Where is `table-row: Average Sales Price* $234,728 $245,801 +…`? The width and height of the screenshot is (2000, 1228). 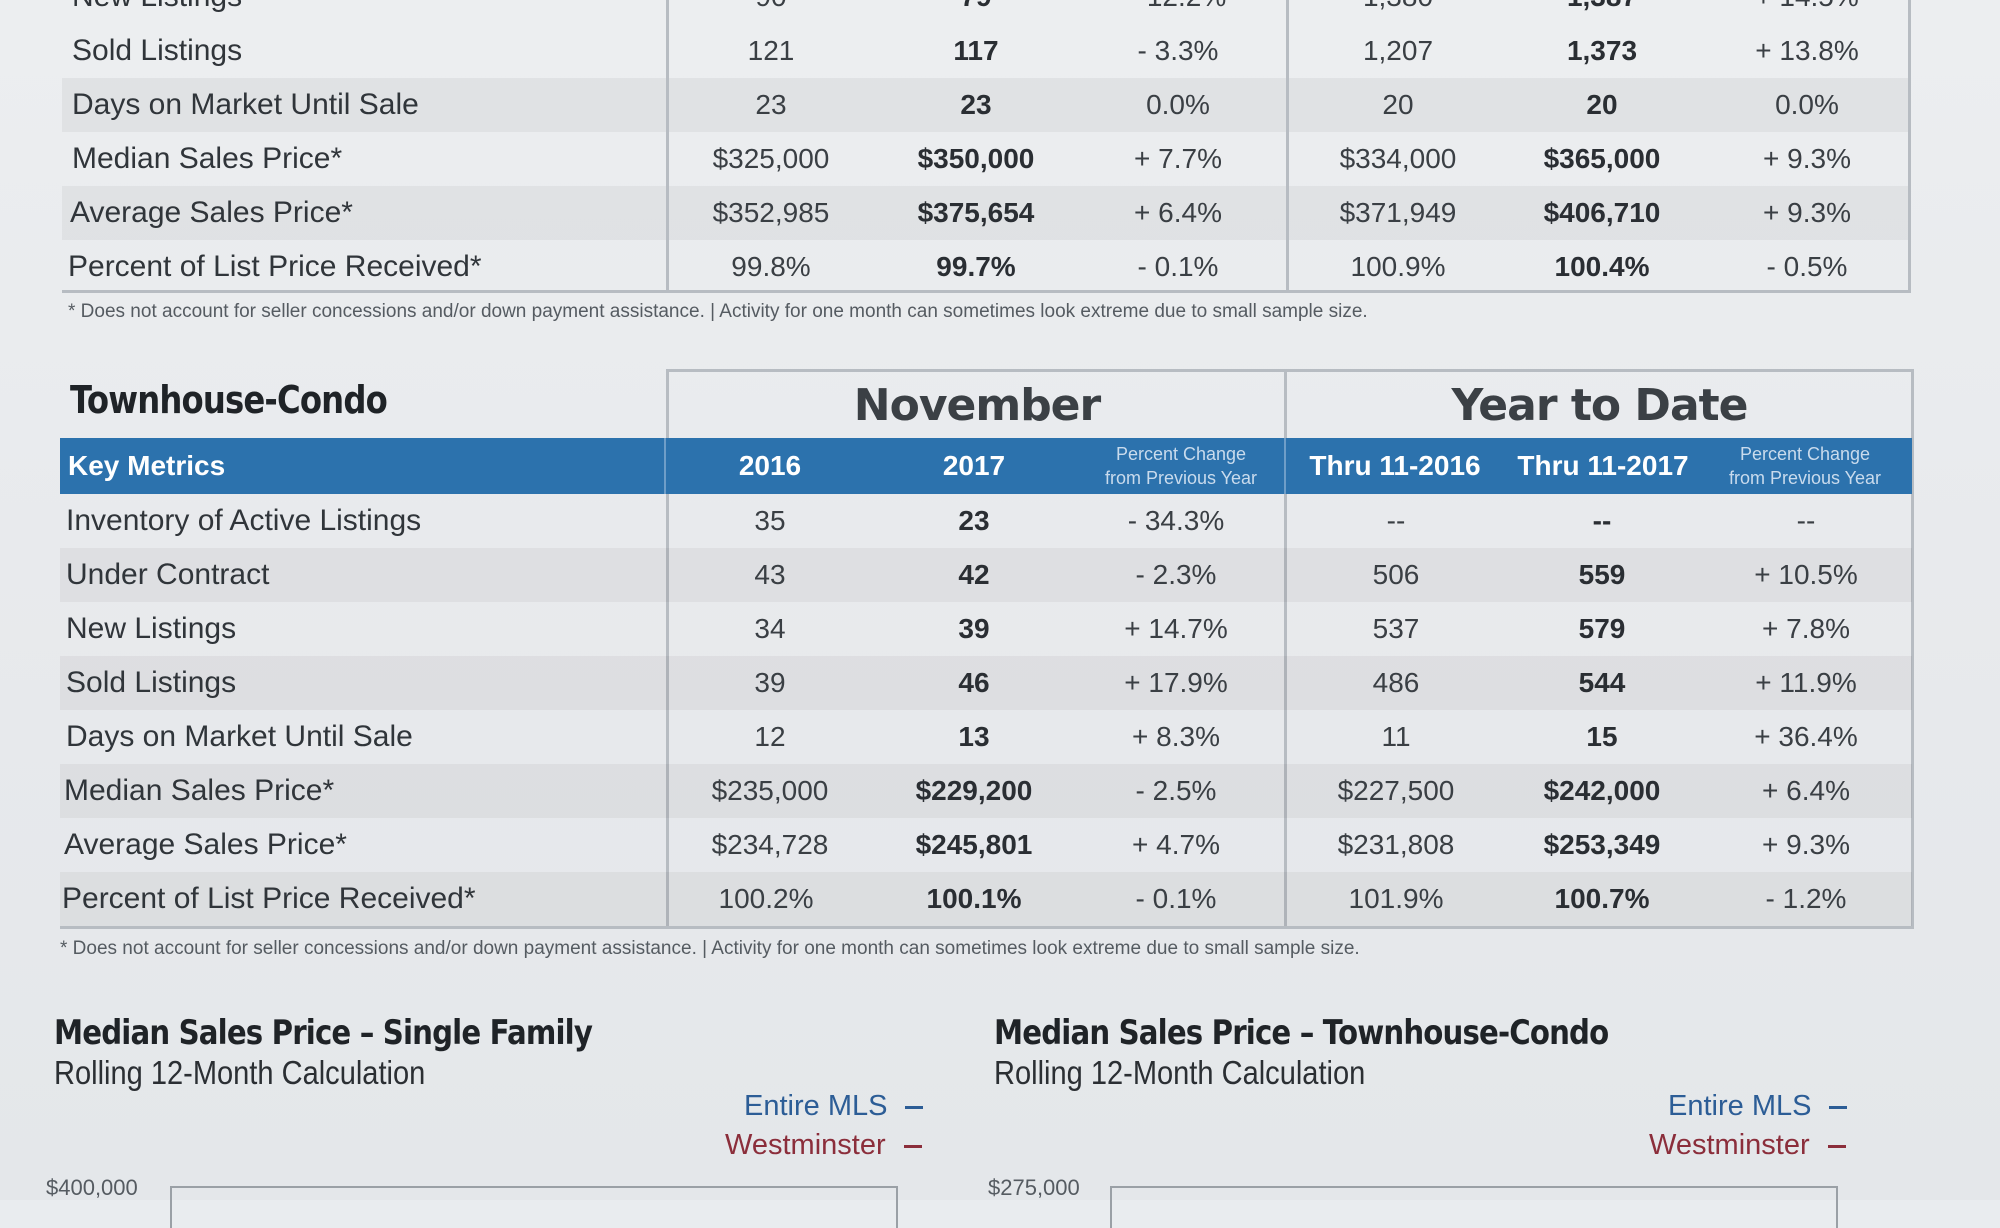 table-row: Average Sales Price* $234,728 $245,801 +… is located at coordinates (957, 844).